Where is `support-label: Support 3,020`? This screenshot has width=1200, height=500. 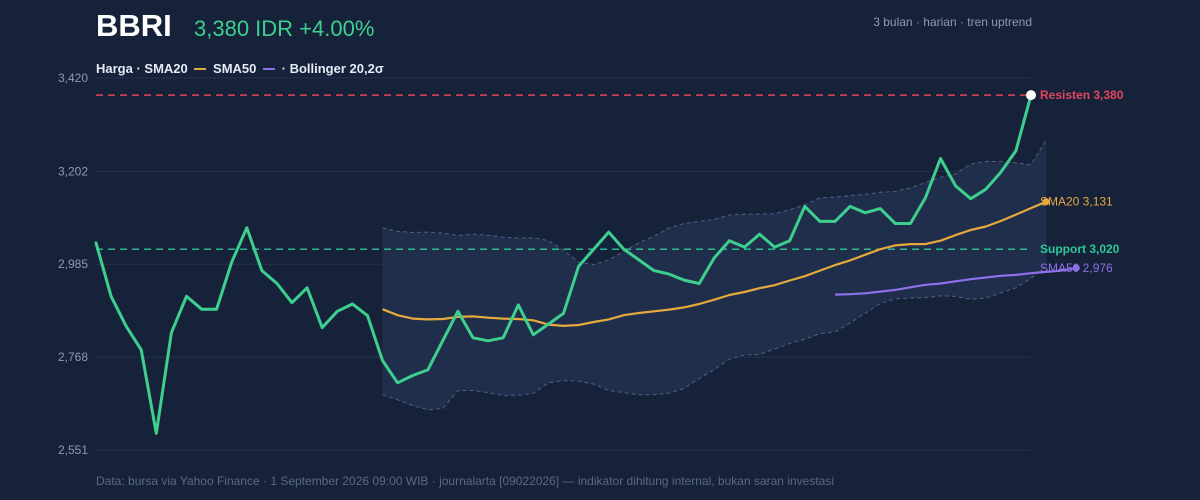
support-label: Support 3,020 is located at coordinates (1080, 249).